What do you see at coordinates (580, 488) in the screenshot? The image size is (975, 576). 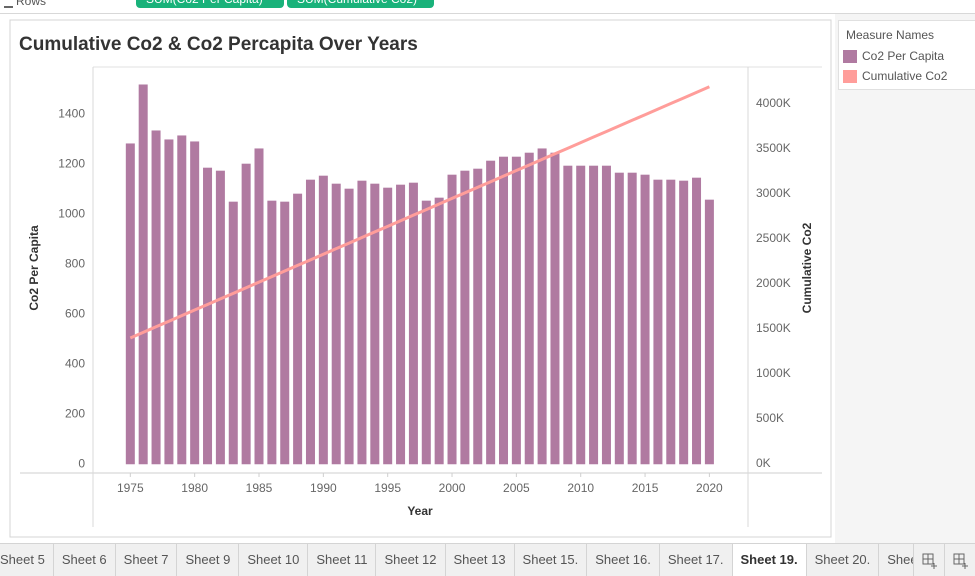 I see `x-tick-label: 2010` at bounding box center [580, 488].